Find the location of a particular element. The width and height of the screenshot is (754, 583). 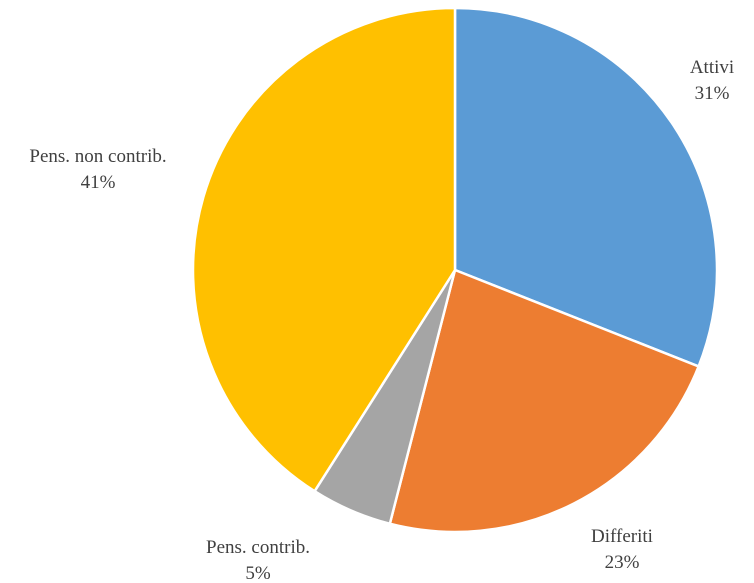

slice-name-label-pens-non-contrib: Pens. non contrib. is located at coordinates (97, 156).